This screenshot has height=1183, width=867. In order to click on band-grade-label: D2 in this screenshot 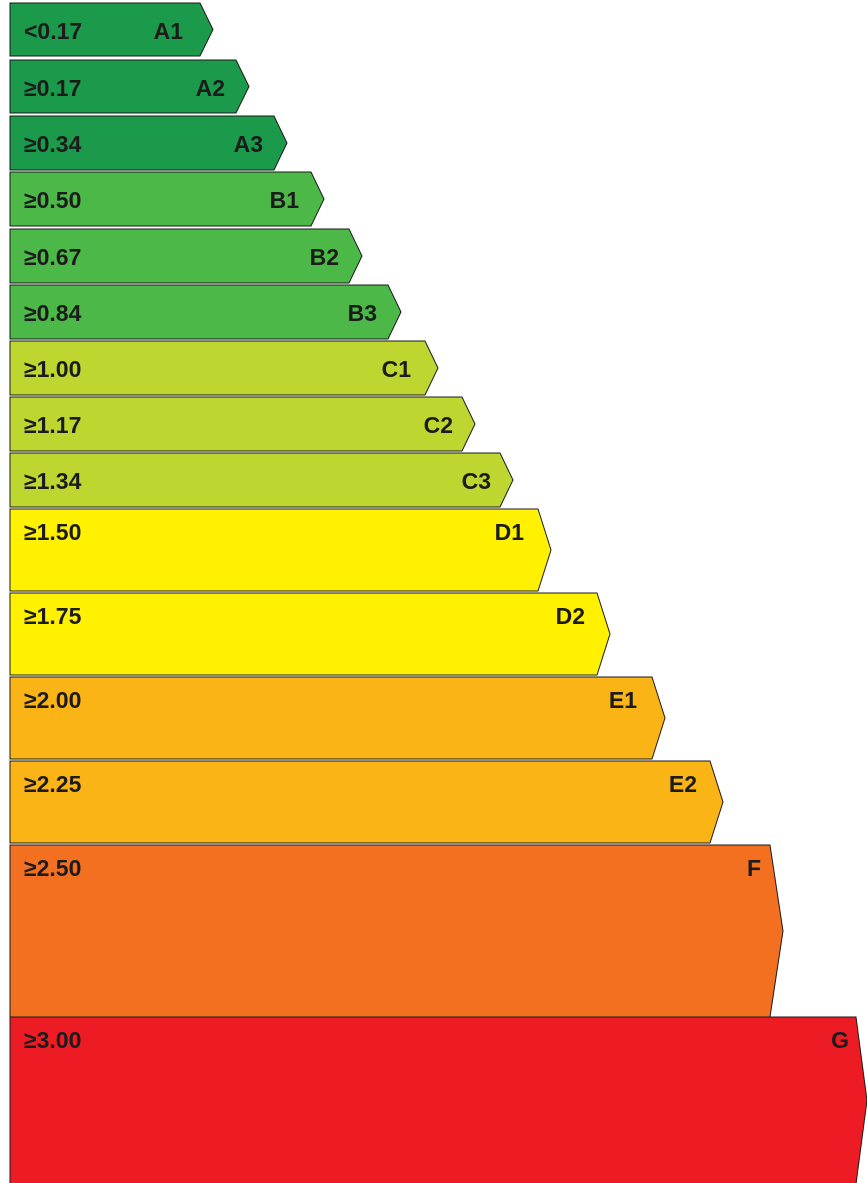, I will do `click(570, 616)`.